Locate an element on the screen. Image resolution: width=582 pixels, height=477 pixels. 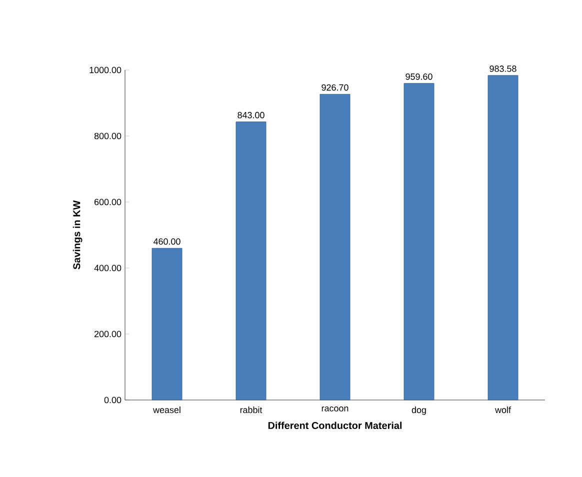
data-label: 959.60 is located at coordinates (419, 76).